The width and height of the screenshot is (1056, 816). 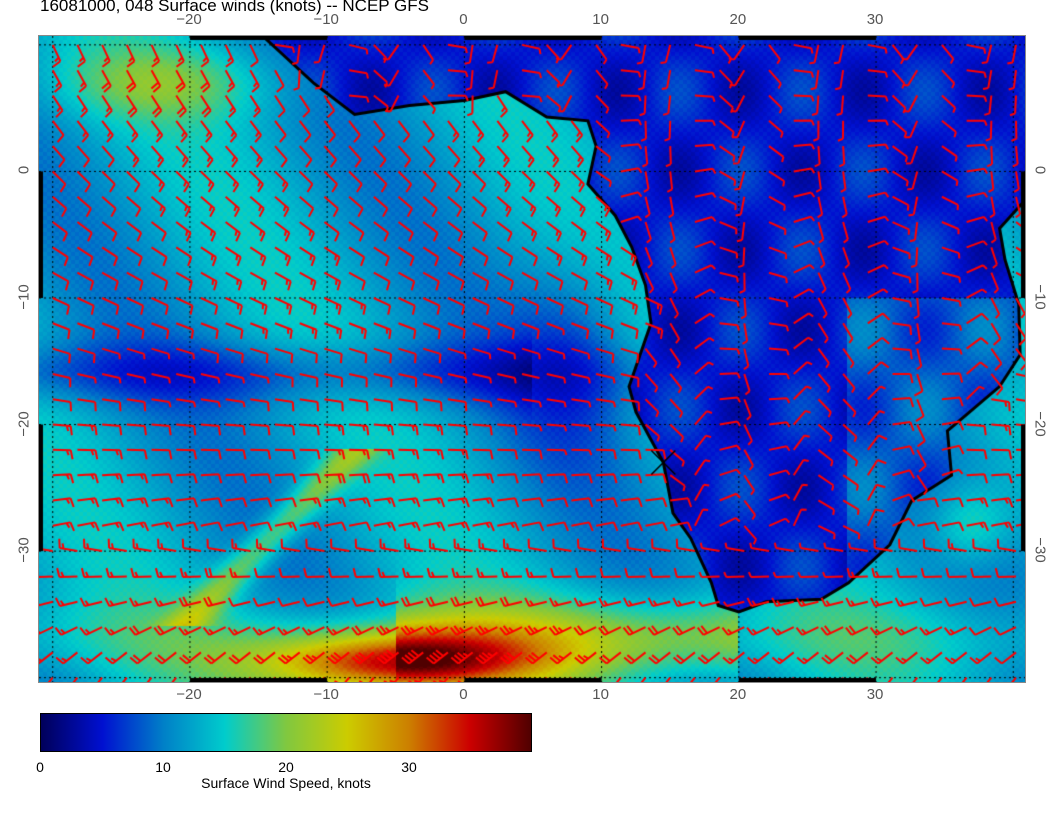 I want to click on lon-tick-bottom: 30, so click(x=875, y=694).